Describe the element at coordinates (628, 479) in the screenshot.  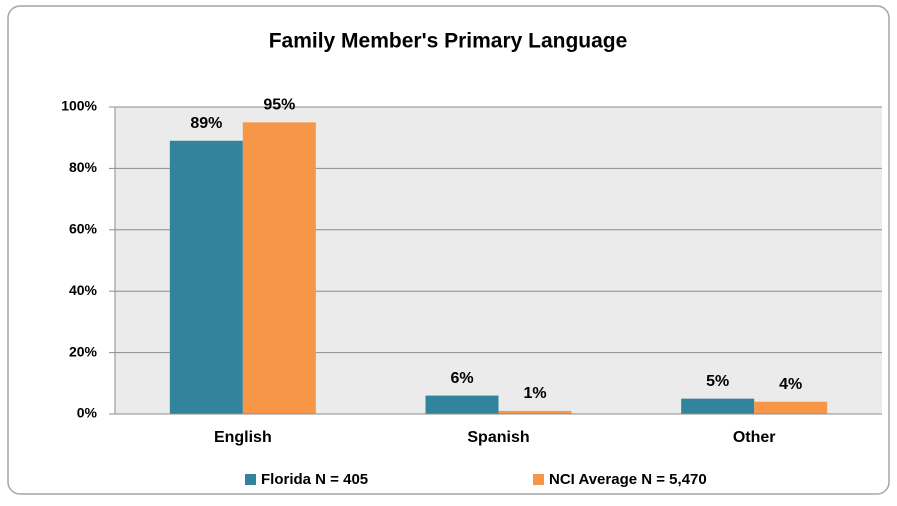
I see `legend-label: NCI Average N = 5,470` at that location.